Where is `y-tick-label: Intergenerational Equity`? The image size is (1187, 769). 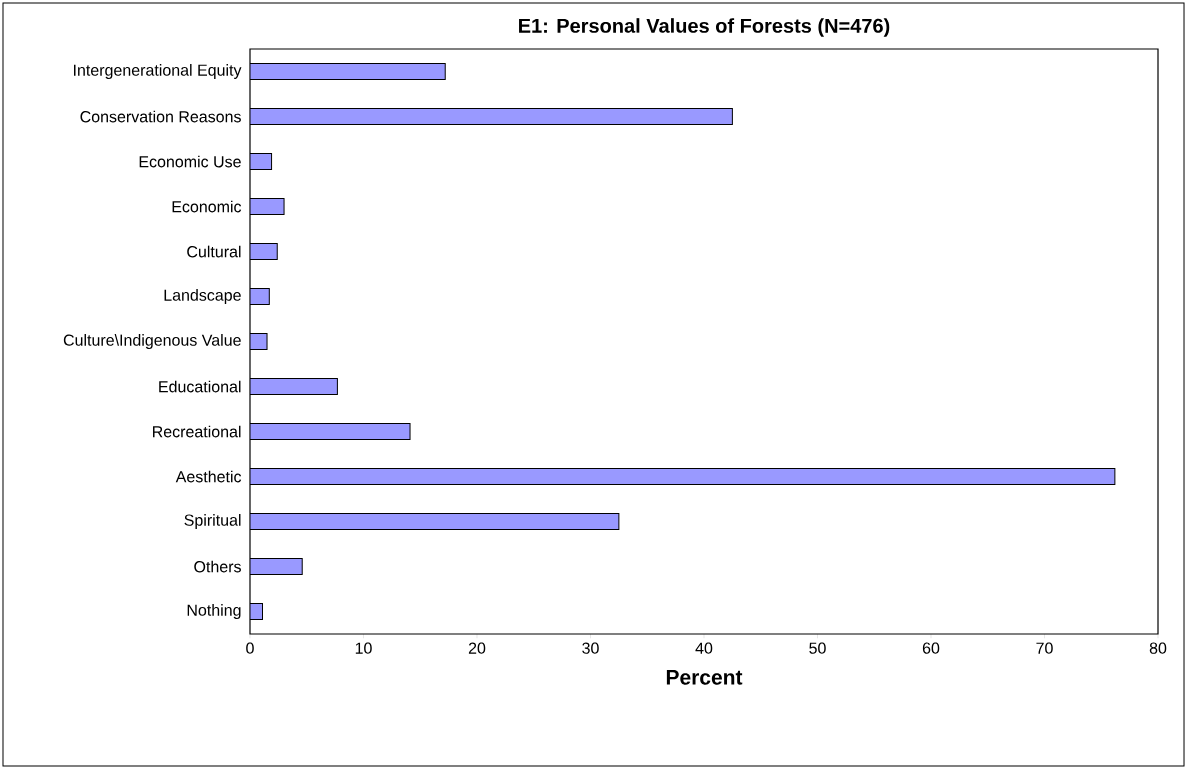
y-tick-label: Intergenerational Equity is located at coordinates (158, 71).